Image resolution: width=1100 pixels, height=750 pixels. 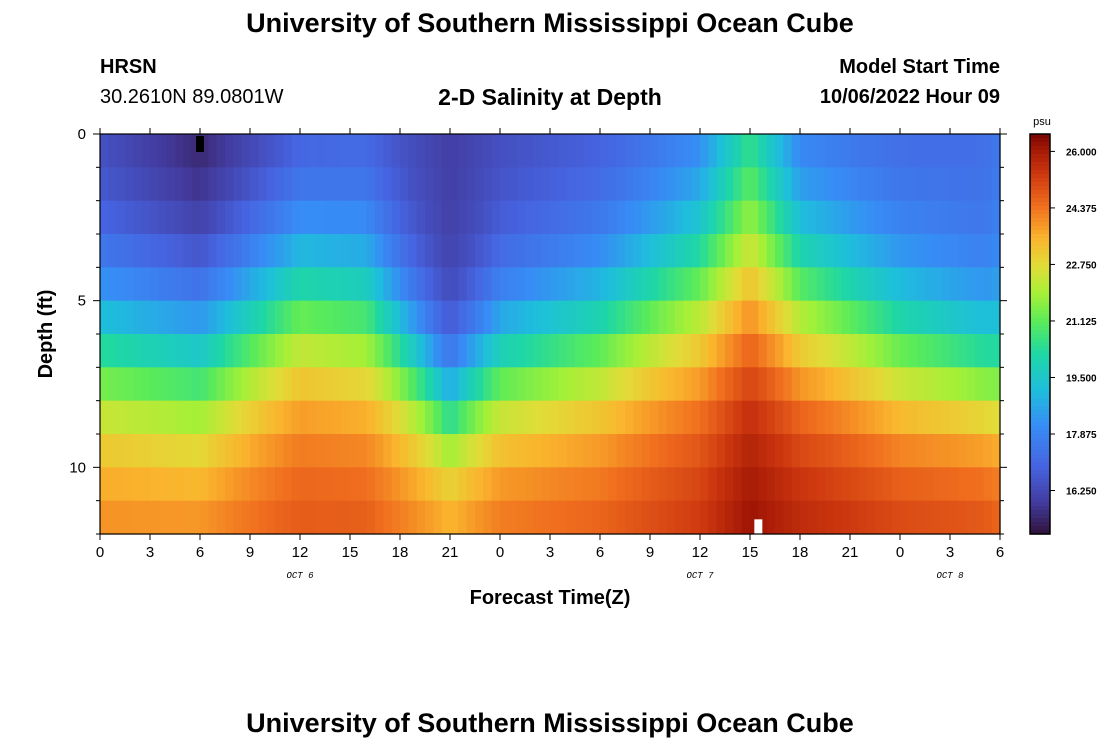 I want to click on colorbar-tick-label: 22.750, so click(x=1081, y=265).